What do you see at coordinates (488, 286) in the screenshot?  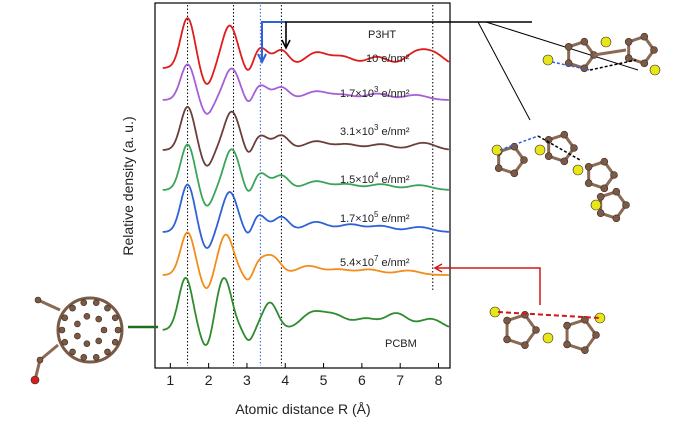 I see `red-connector` at bounding box center [488, 286].